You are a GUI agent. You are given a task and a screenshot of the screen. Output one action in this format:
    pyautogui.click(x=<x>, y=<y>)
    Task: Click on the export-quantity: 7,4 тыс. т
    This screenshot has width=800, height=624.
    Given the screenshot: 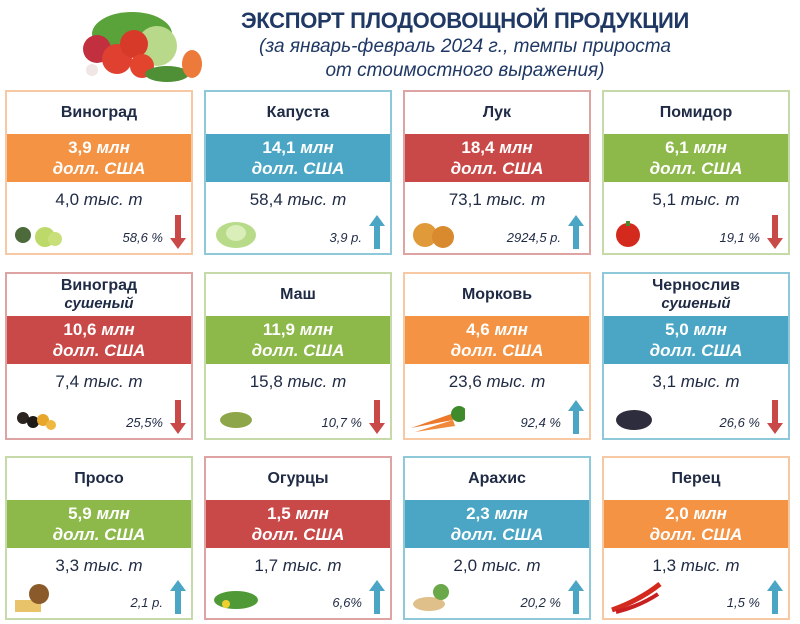 What is the action you would take?
    pyautogui.click(x=99, y=382)
    